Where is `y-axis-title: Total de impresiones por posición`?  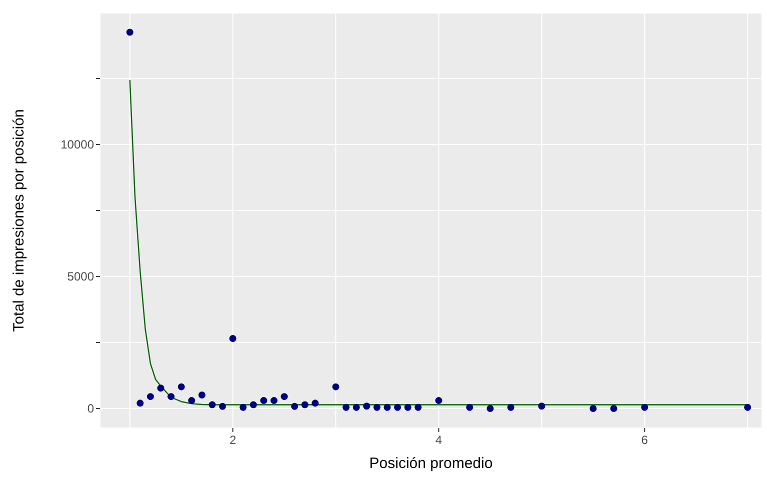 y-axis-title: Total de impresiones por posición is located at coordinates (19, 220).